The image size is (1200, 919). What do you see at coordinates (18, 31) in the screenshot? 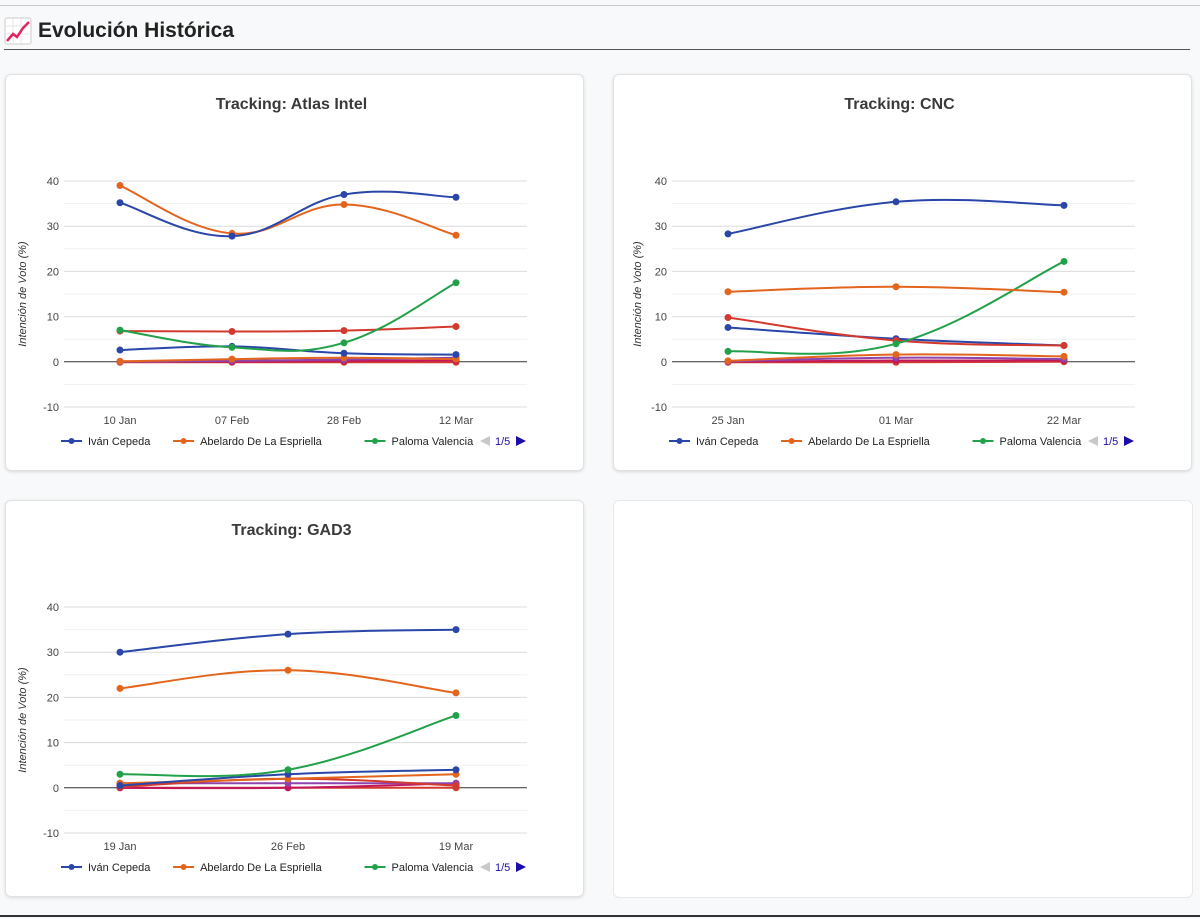
I see `chart-increasing-icon` at bounding box center [18, 31].